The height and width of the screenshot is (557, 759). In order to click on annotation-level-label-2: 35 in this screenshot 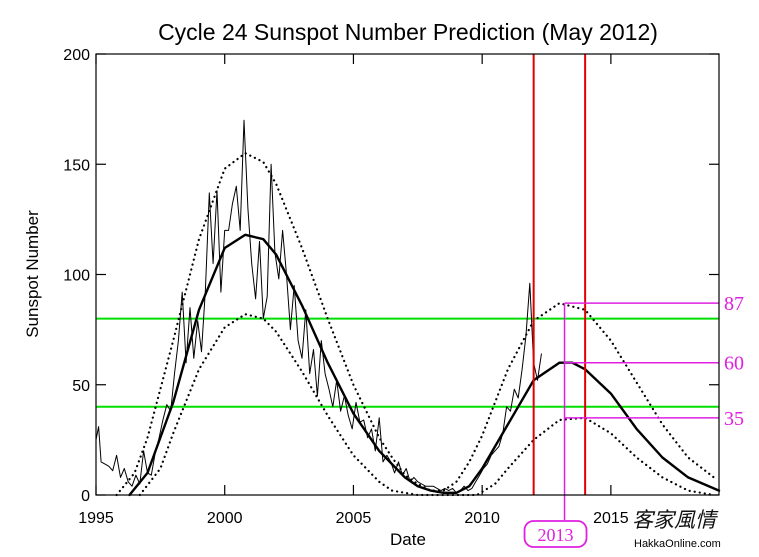, I will do `click(734, 419)`.